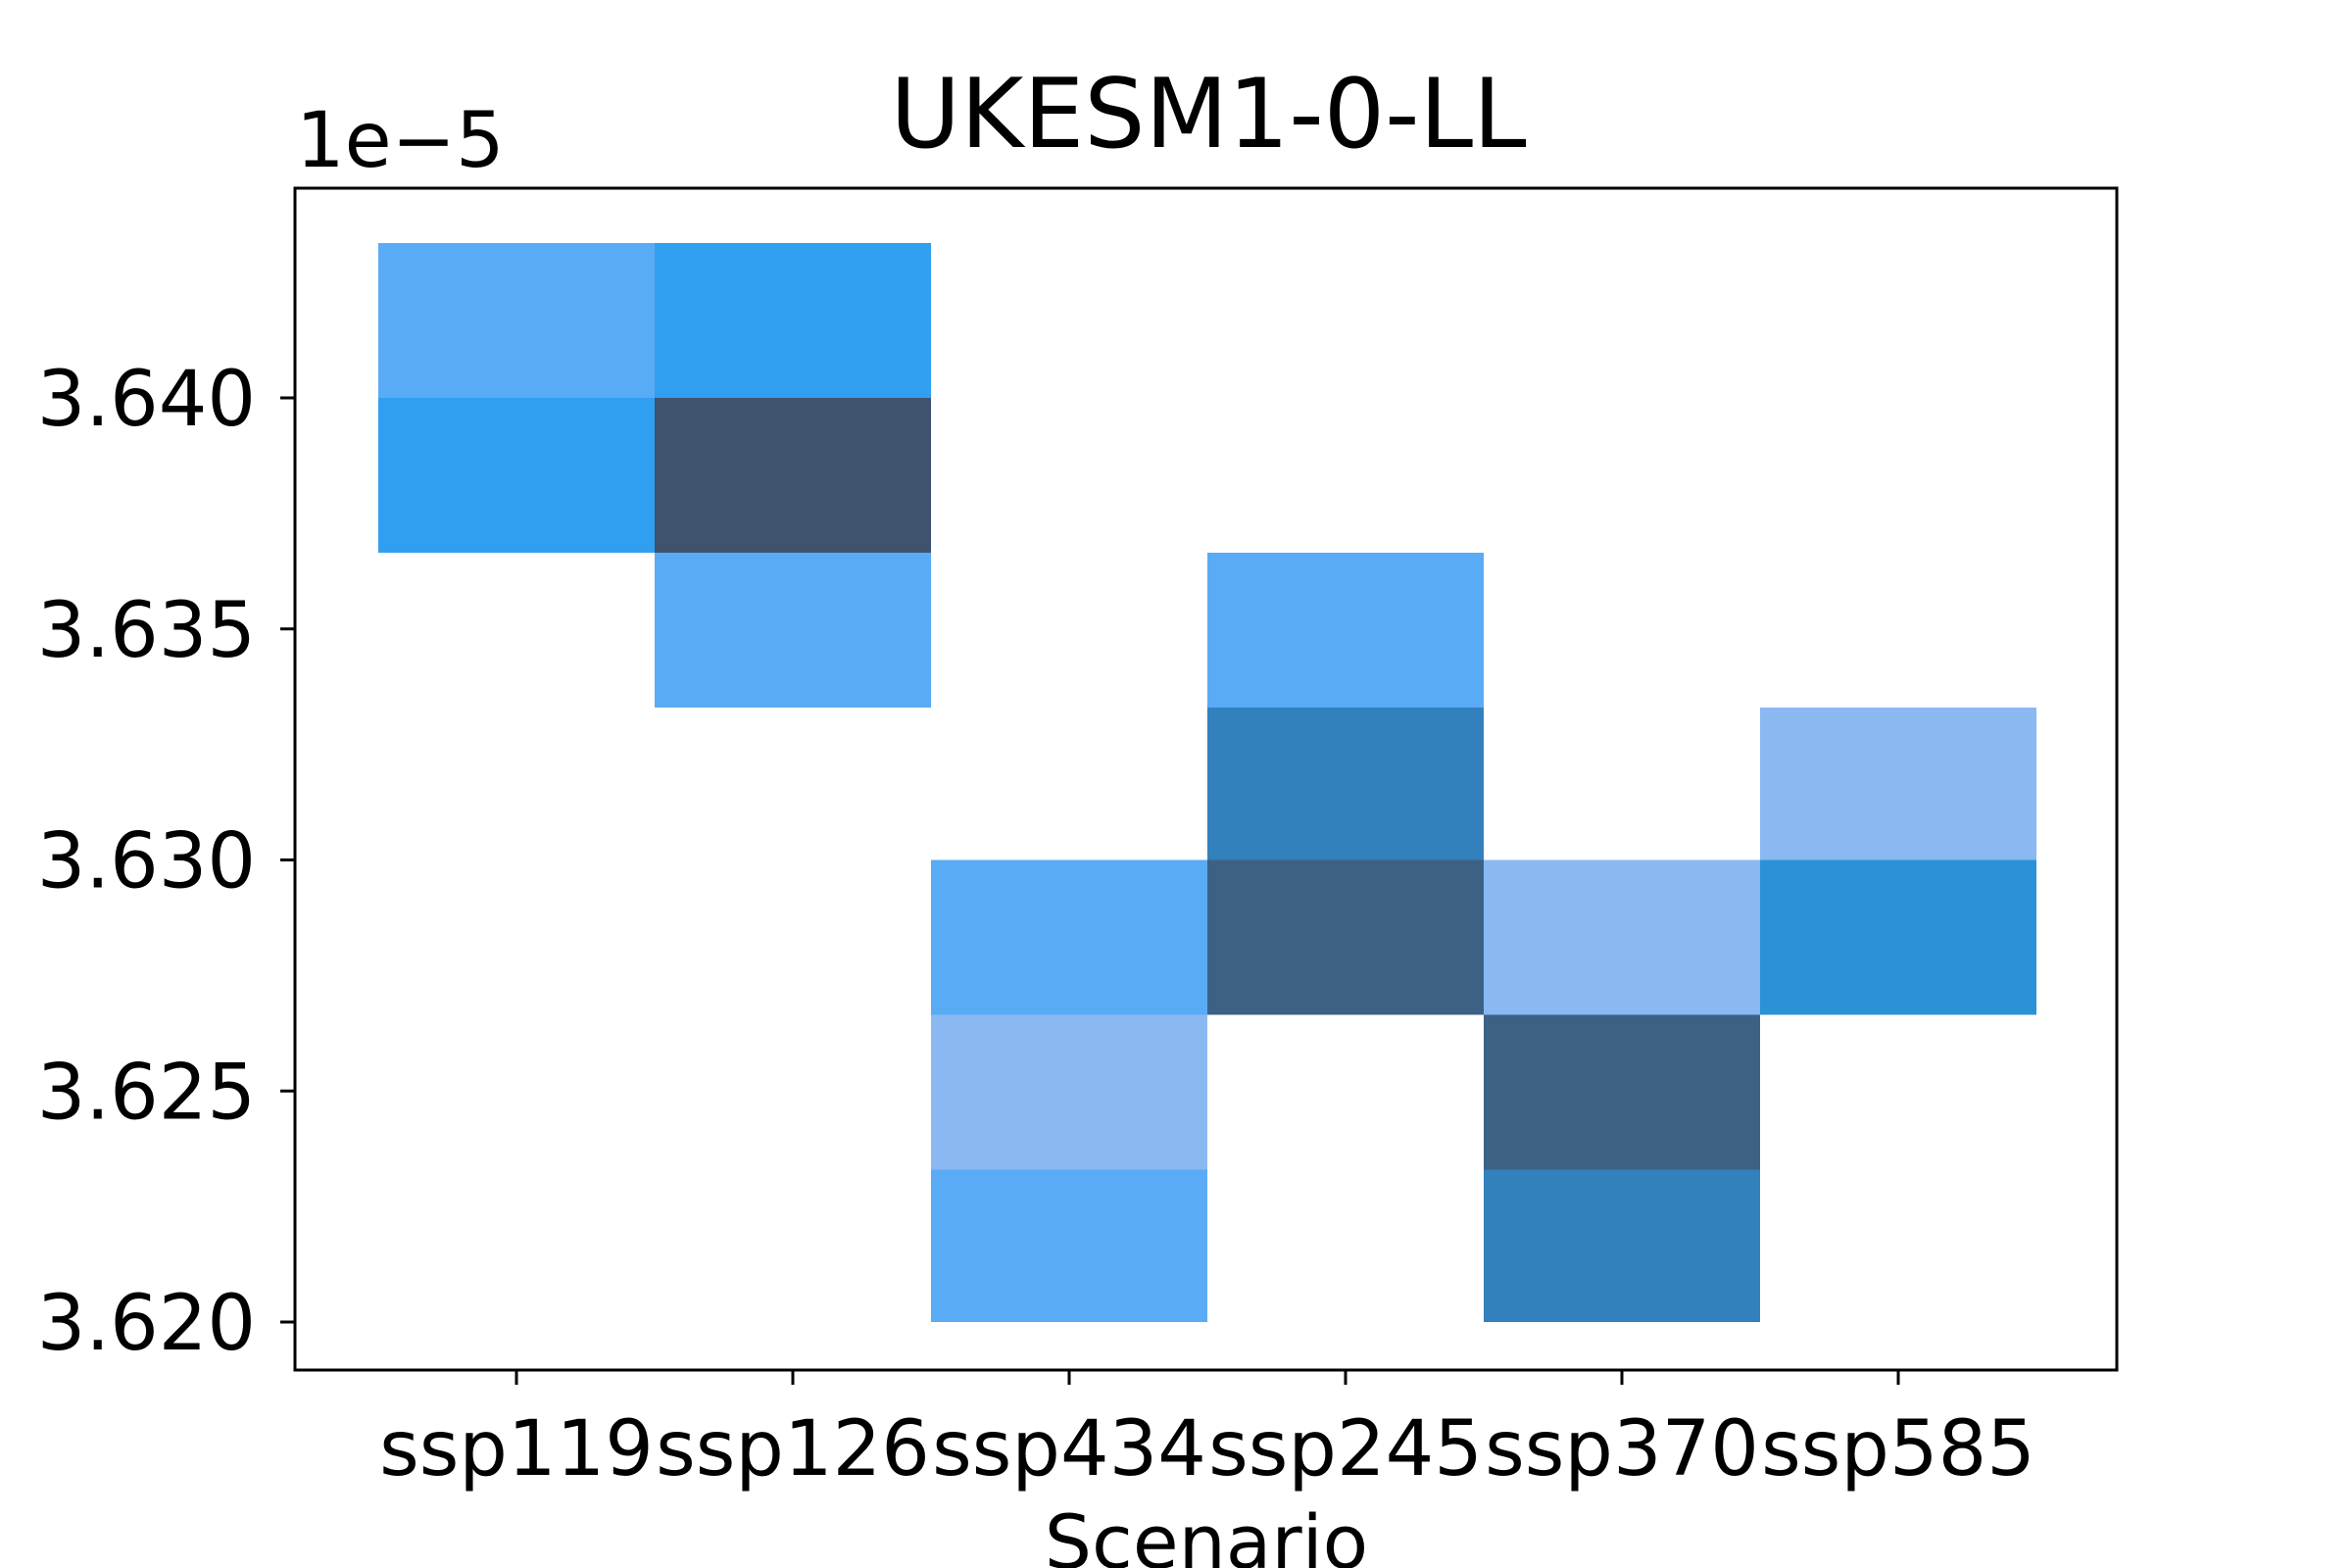  Describe the element at coordinates (1206, 1533) in the screenshot. I see `x-axis-label: Scenario` at that location.